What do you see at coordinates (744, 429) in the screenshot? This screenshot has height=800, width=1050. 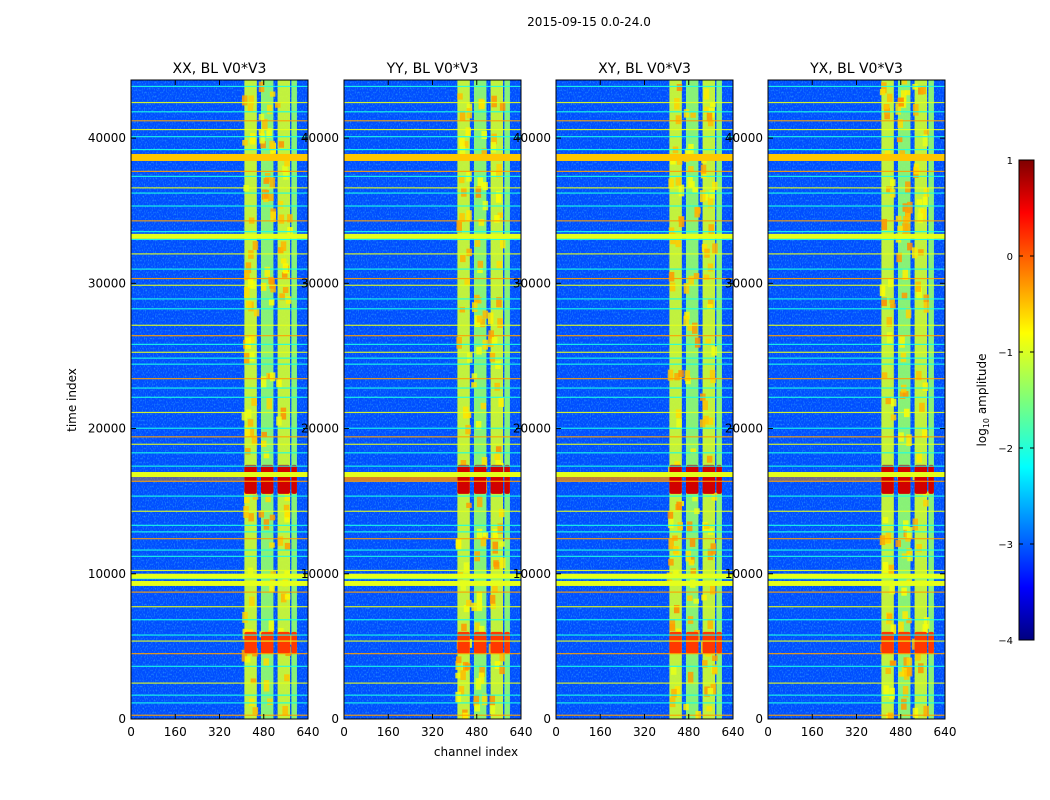 I see `y-tick-label: 20000` at bounding box center [744, 429].